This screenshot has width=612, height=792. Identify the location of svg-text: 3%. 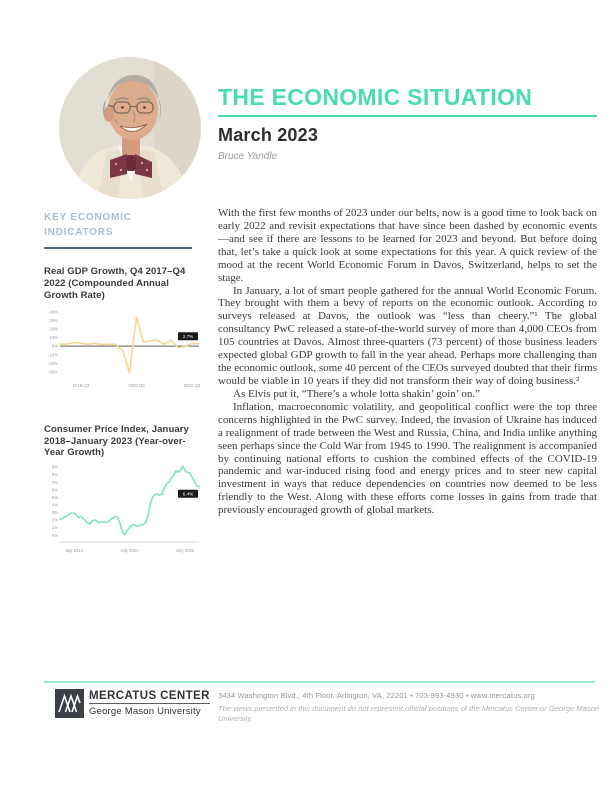
(55, 512).